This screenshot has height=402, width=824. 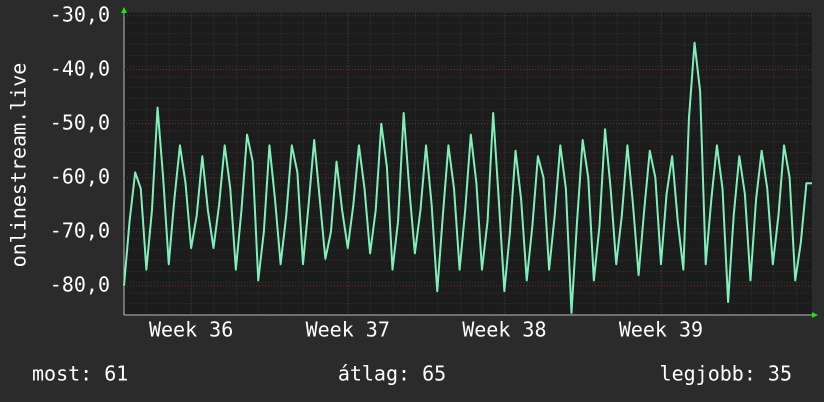 I want to click on y-tick-label: -60,0, so click(x=80, y=176).